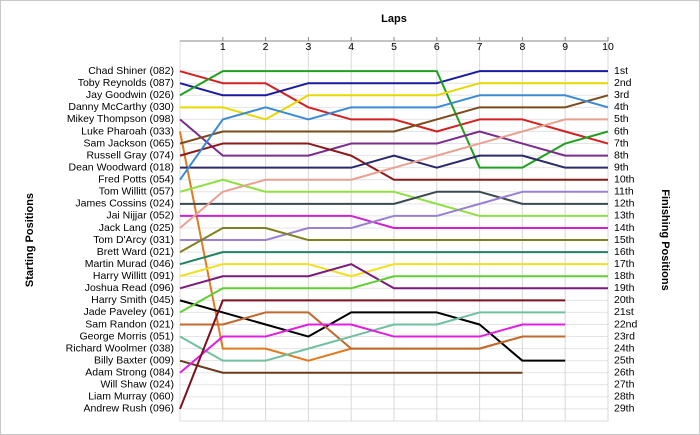 Image resolution: width=700 pixels, height=435 pixels. I want to click on y2-tick-label: 24th, so click(624, 348).